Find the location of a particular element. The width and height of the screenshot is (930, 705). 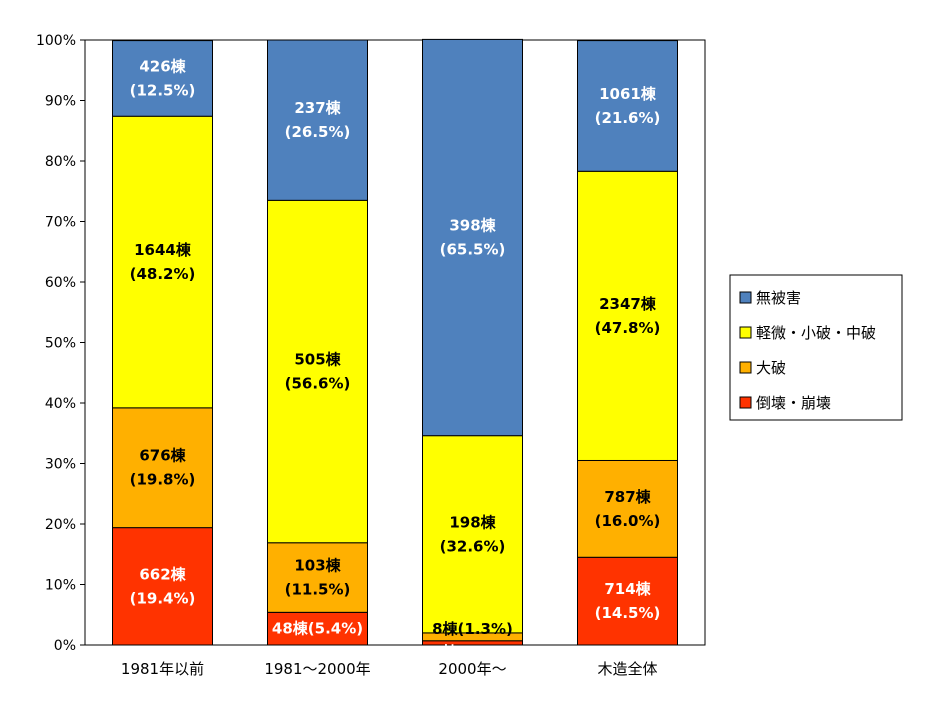

data-label: 48棟(5.4%) is located at coordinates (317, 629).